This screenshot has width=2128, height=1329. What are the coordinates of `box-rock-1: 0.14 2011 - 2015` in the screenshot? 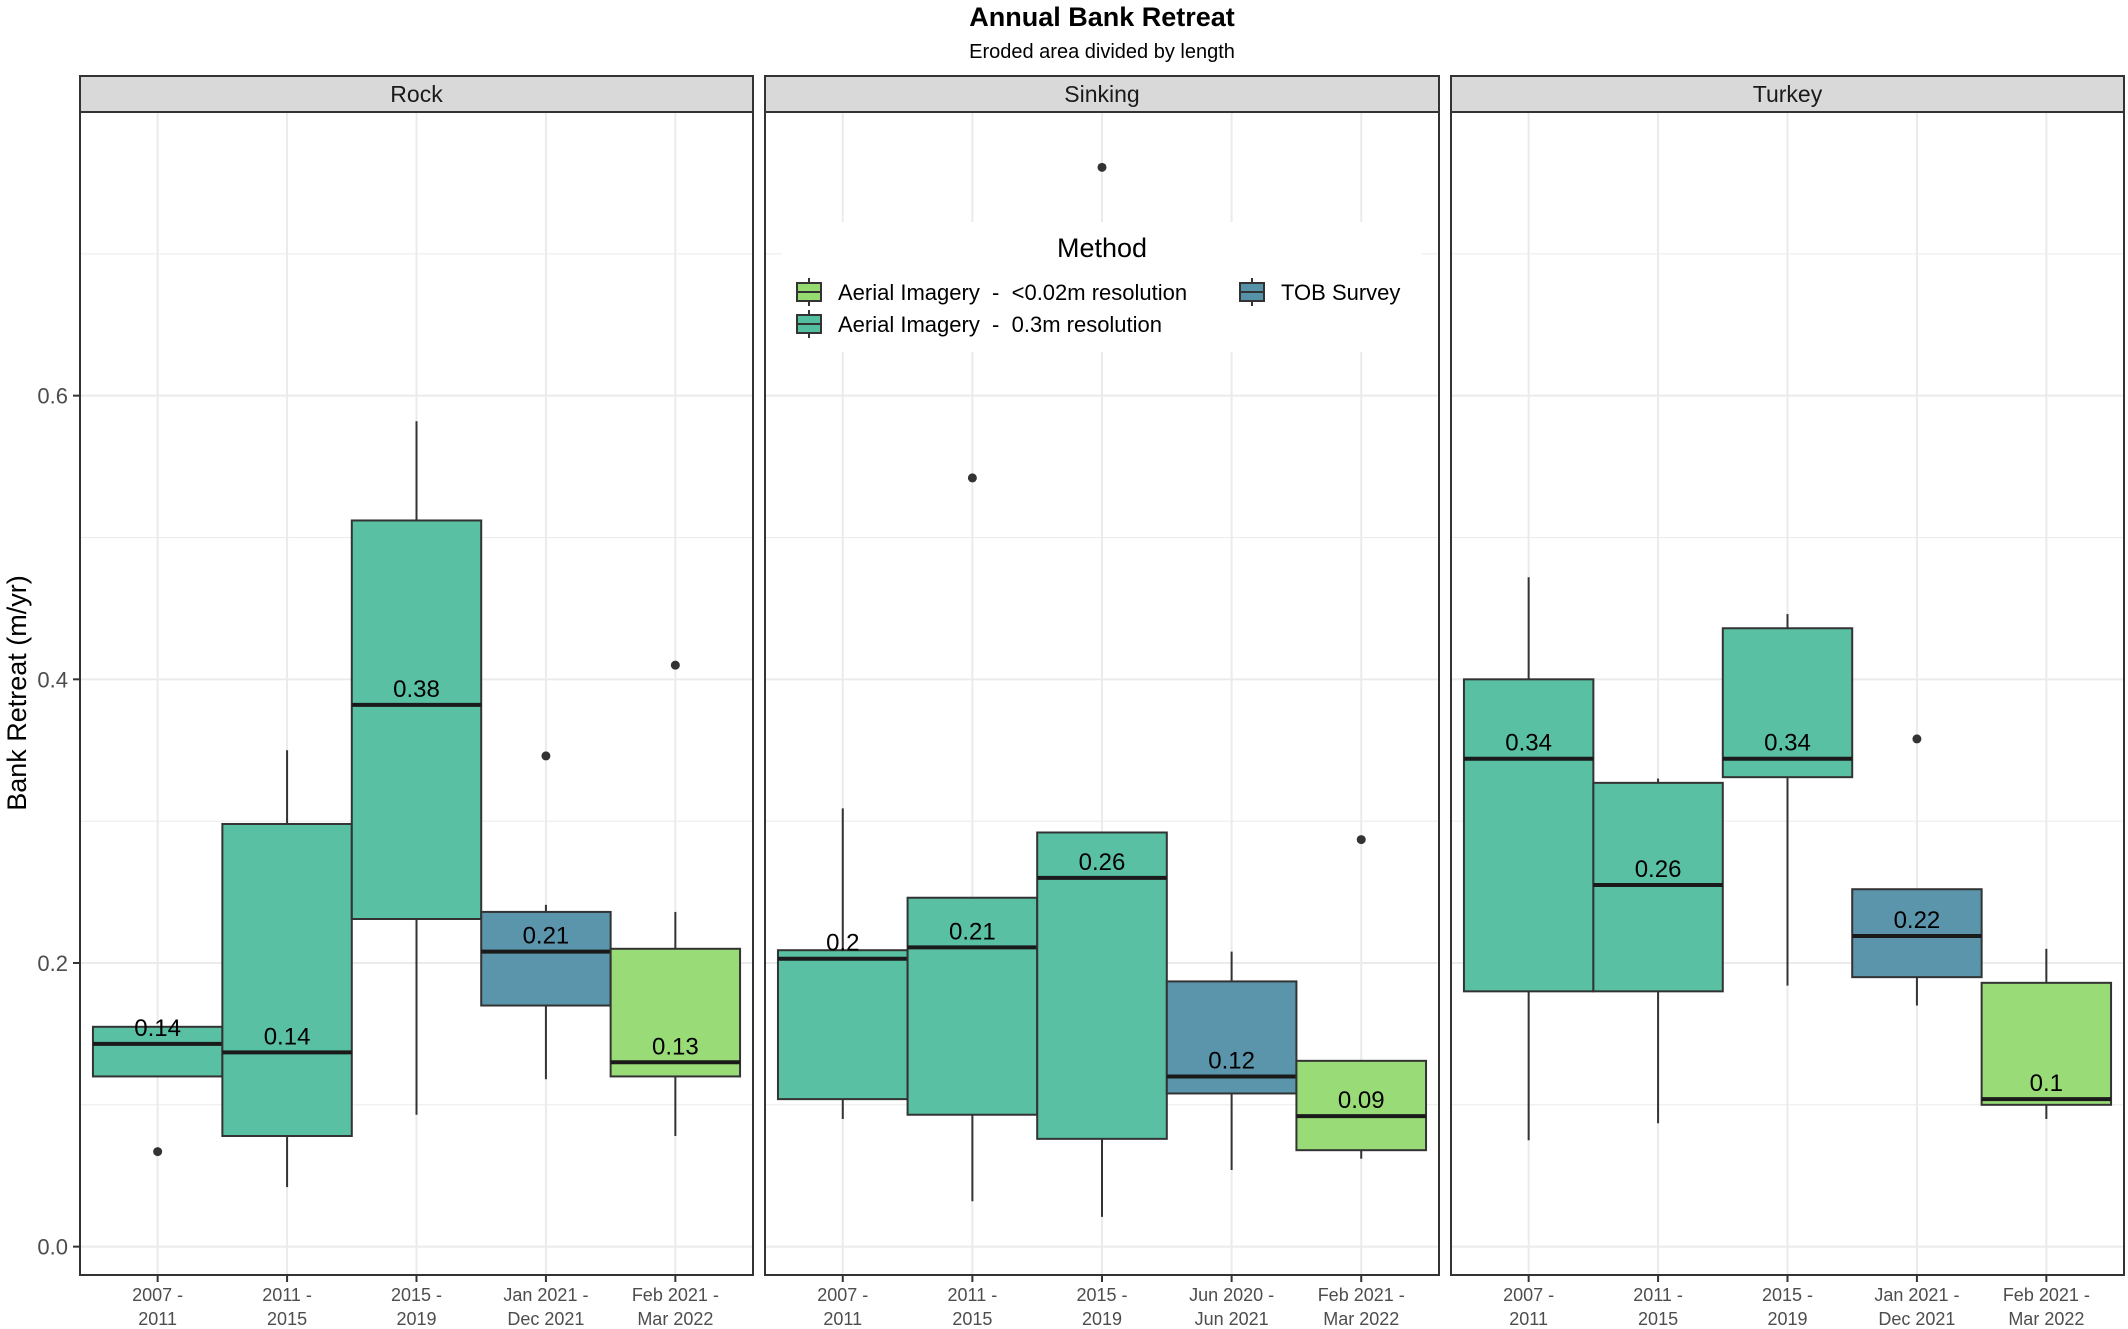 It's located at (287, 1039).